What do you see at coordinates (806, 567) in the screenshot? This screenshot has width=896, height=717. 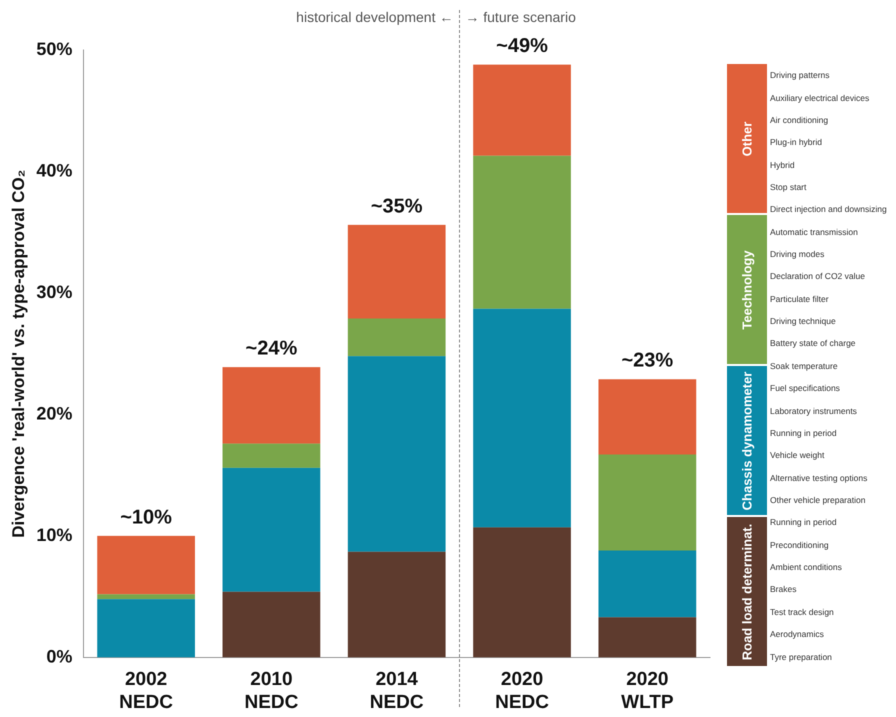 I see `text: Ambient conditions` at bounding box center [806, 567].